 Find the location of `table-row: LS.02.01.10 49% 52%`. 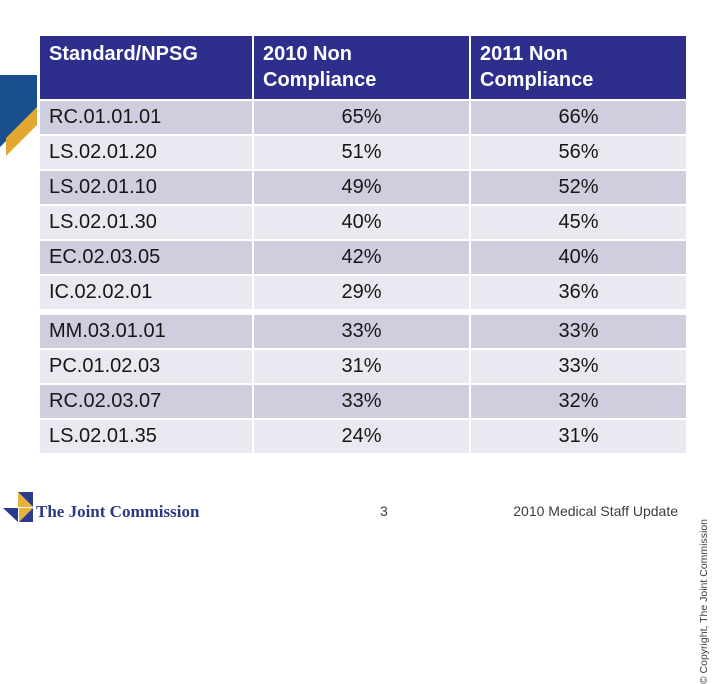

table-row: LS.02.01.10 49% 52% is located at coordinates (364, 187).